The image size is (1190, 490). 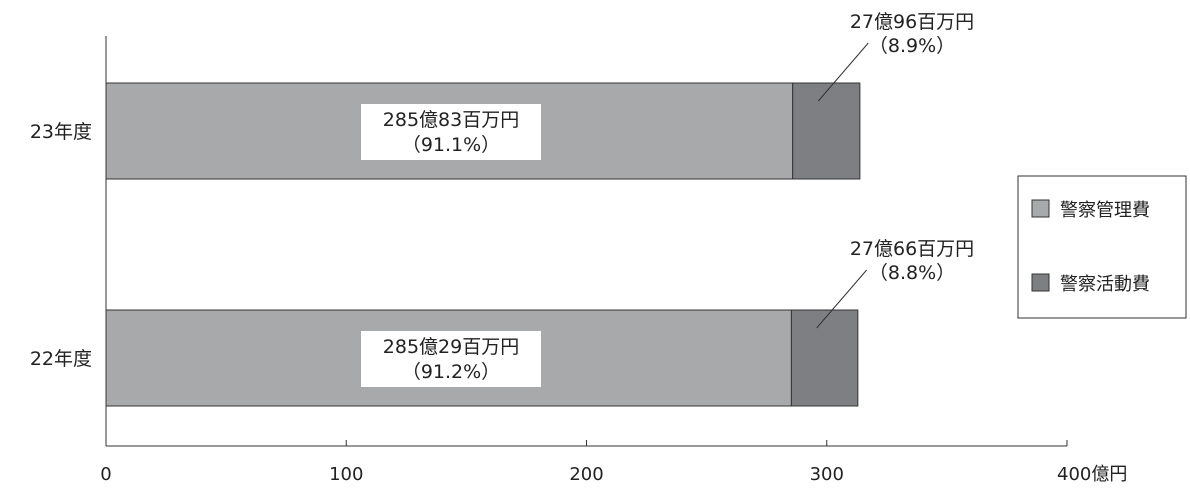 What do you see at coordinates (451, 120) in the screenshot?
I see `data-label-amount: 285億83百万円` at bounding box center [451, 120].